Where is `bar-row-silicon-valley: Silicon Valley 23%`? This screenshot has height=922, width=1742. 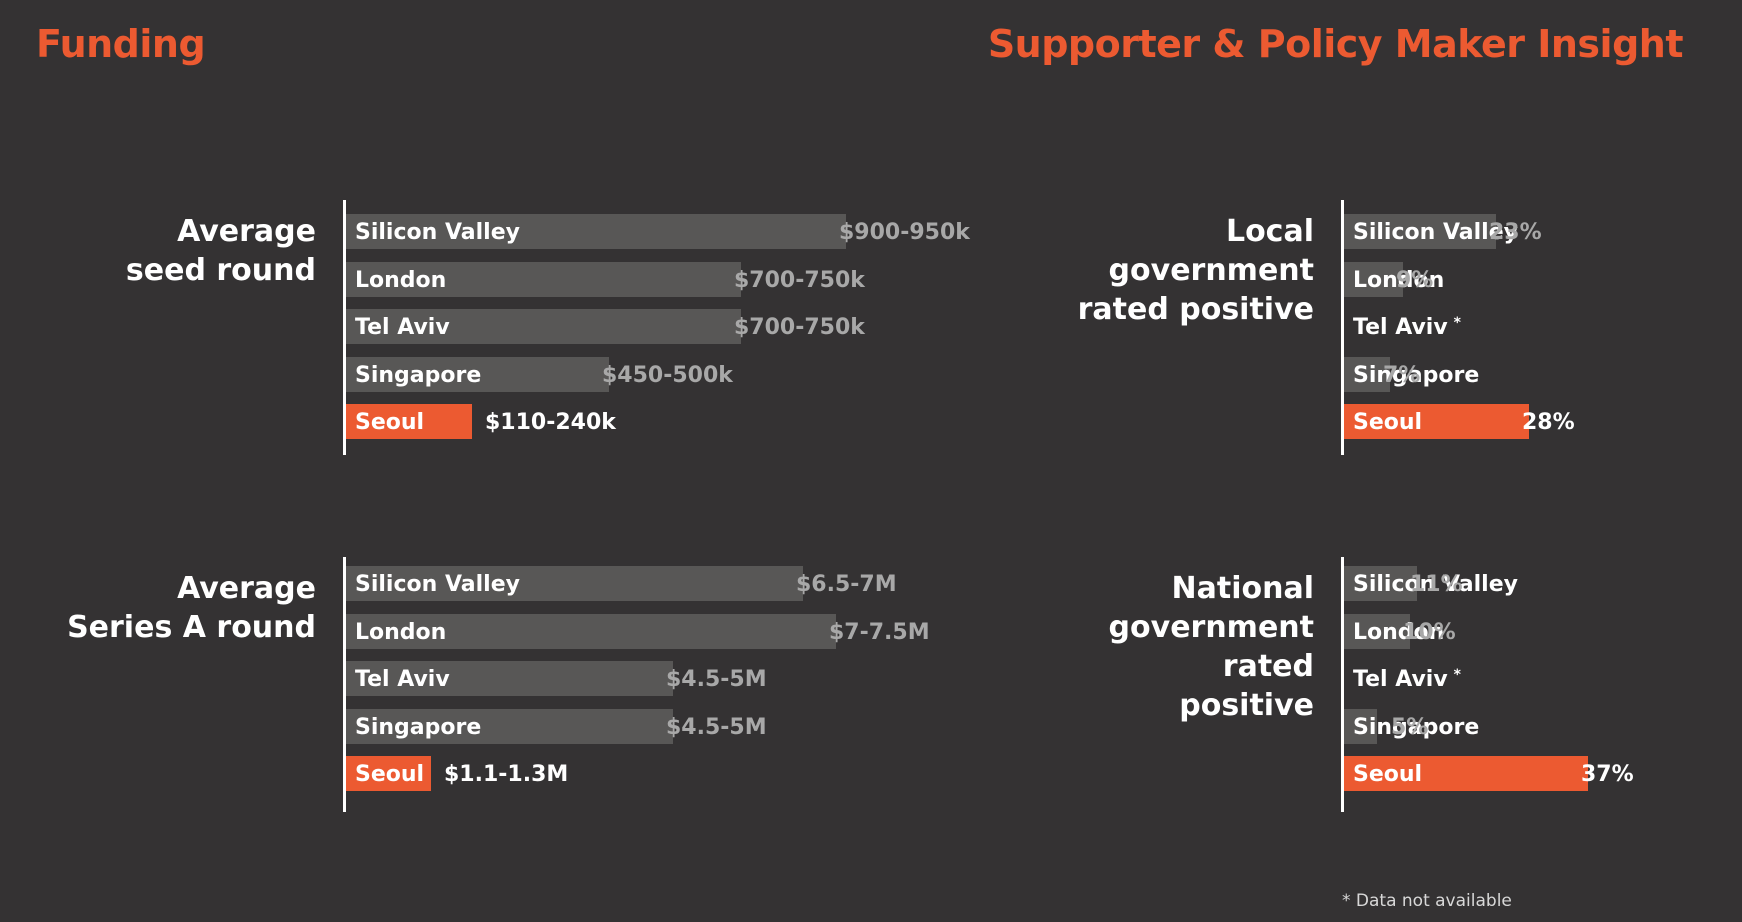 bar-row-silicon-valley: Silicon Valley 23% is located at coordinates (1543, 231).